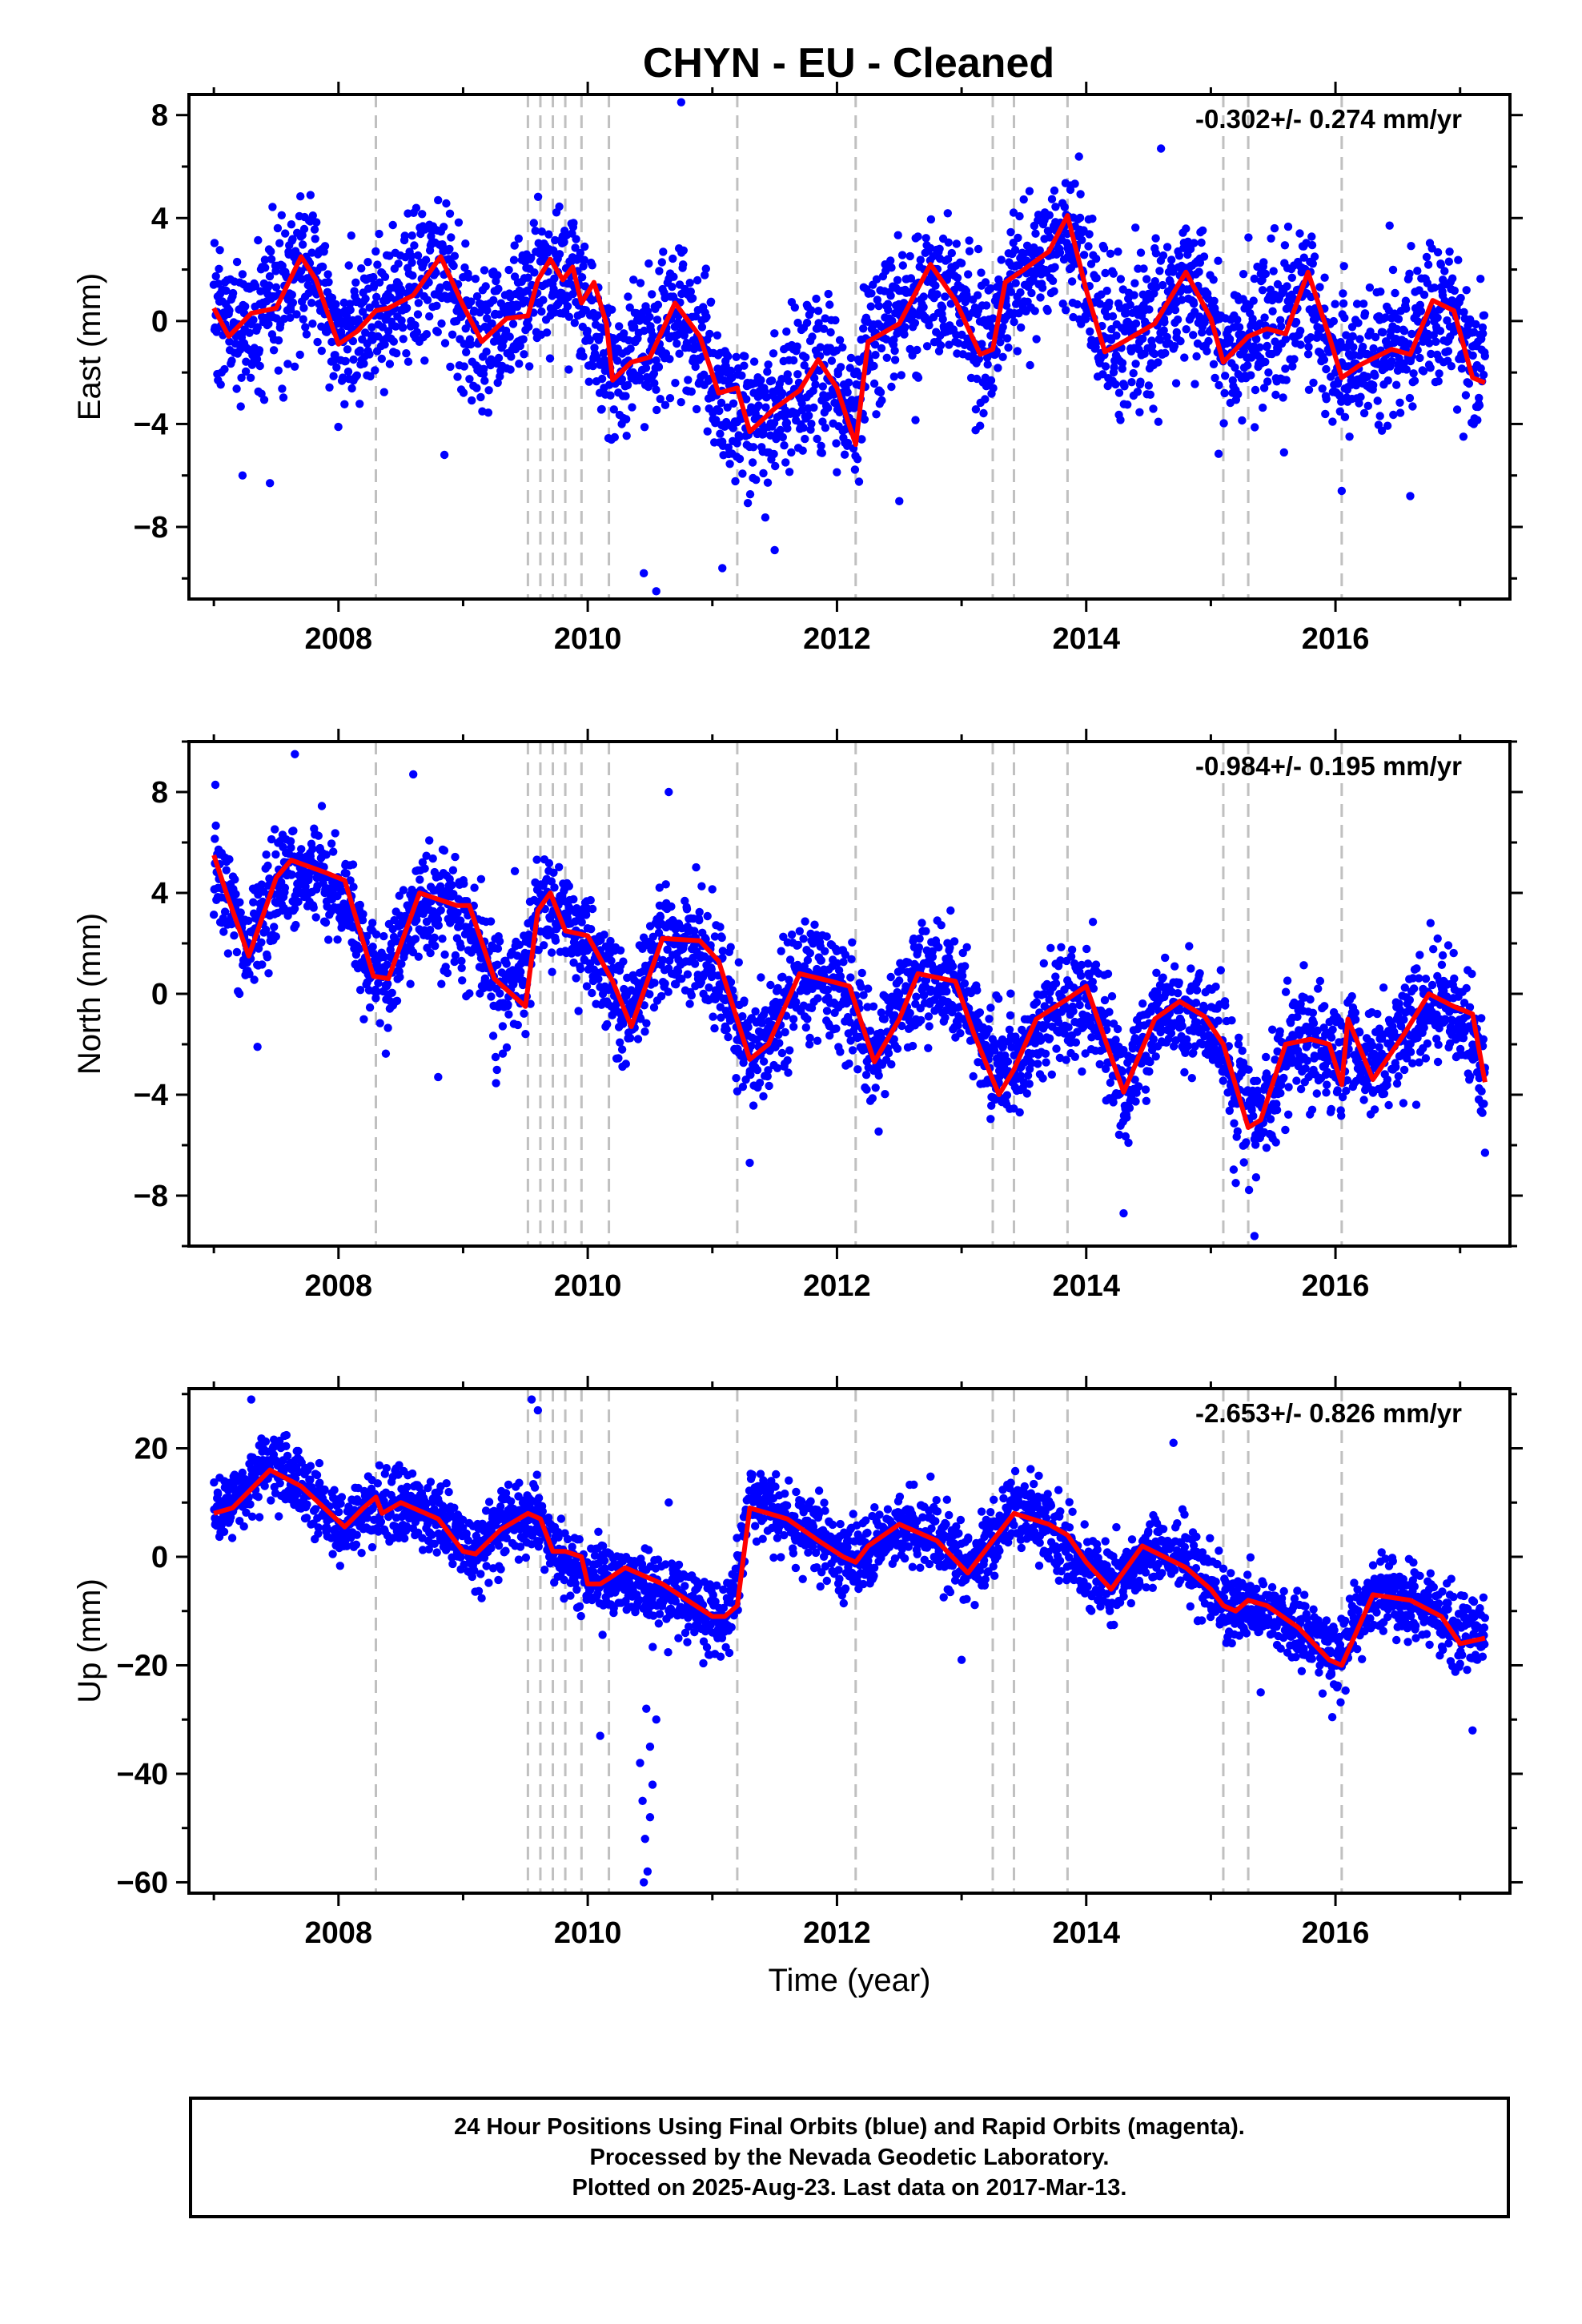 The width and height of the screenshot is (1582, 2324). Describe the element at coordinates (643, 573) in the screenshot. I see `outlier-point` at that location.